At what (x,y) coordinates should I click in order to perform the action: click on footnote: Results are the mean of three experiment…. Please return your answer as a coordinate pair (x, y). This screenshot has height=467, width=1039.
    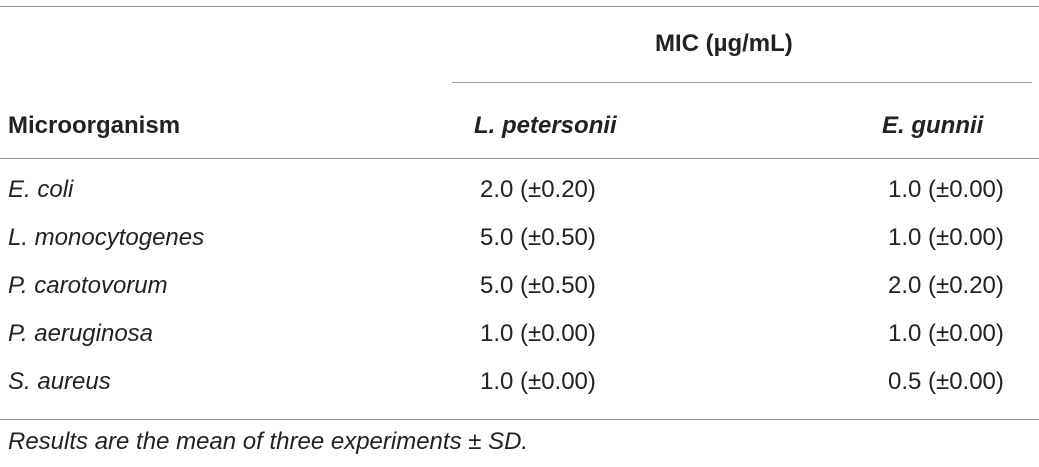
    Looking at the image, I should click on (268, 441).